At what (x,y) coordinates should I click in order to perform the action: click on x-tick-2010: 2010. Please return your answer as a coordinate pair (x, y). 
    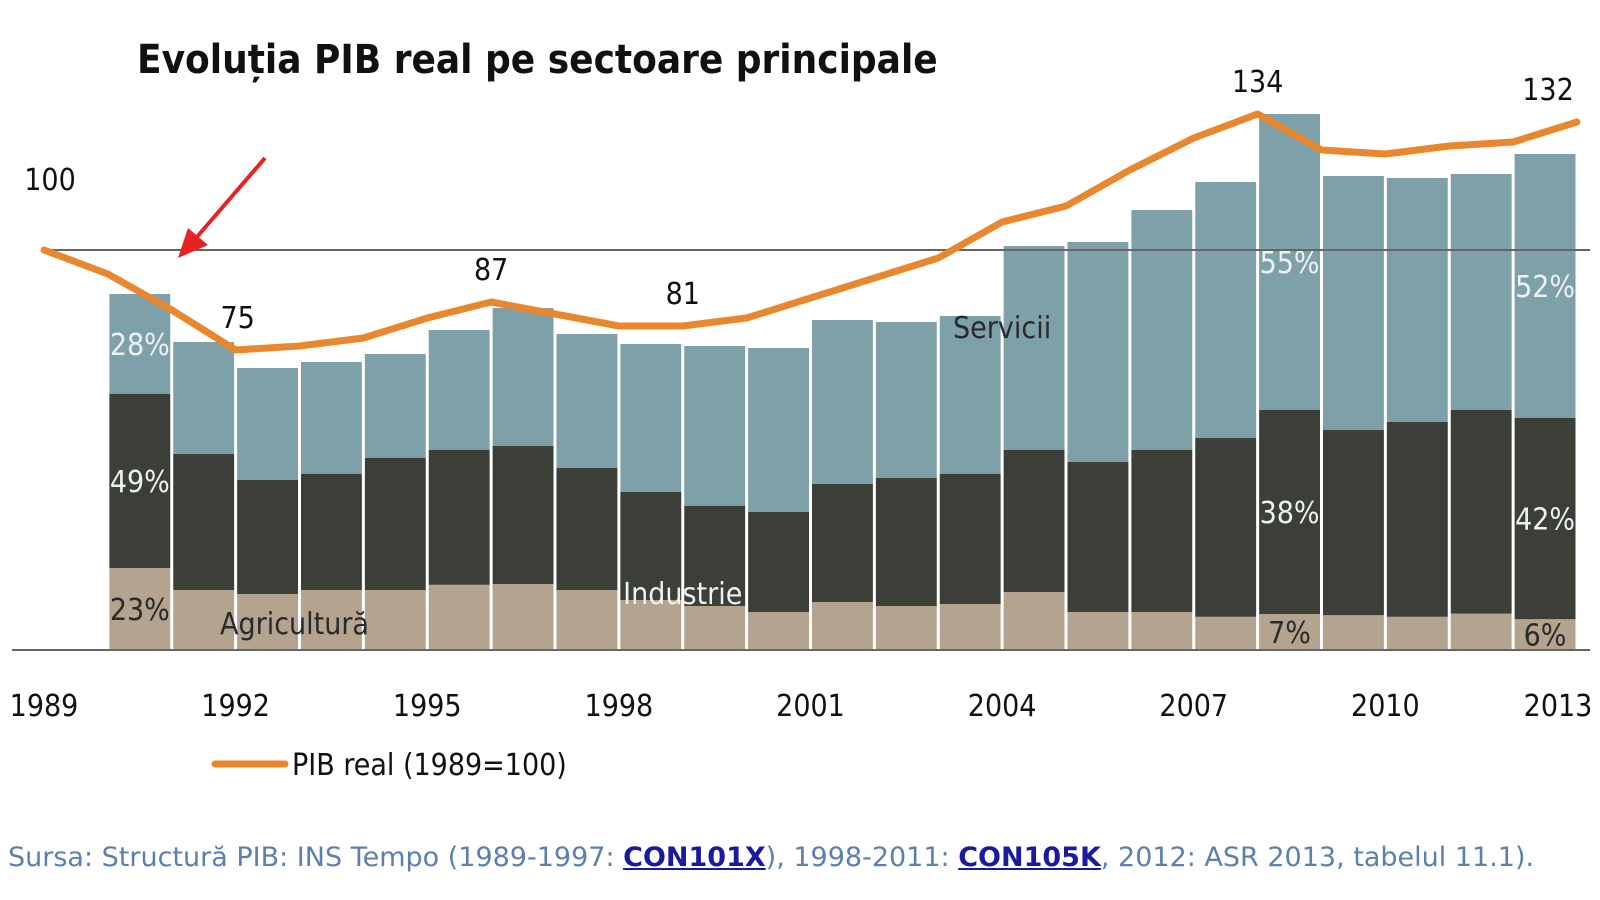
    Looking at the image, I should click on (1385, 706).